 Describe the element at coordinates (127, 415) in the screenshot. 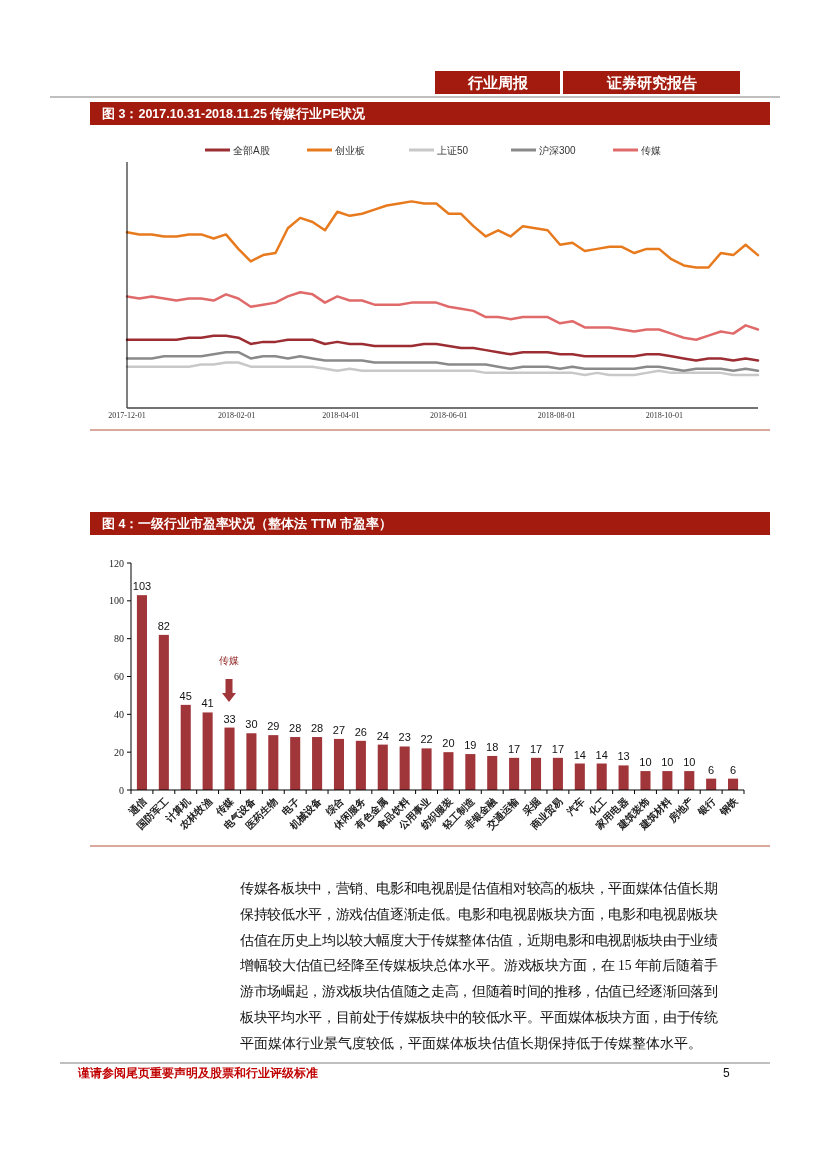

I see `x-tick-label: 2017-12-01` at that location.